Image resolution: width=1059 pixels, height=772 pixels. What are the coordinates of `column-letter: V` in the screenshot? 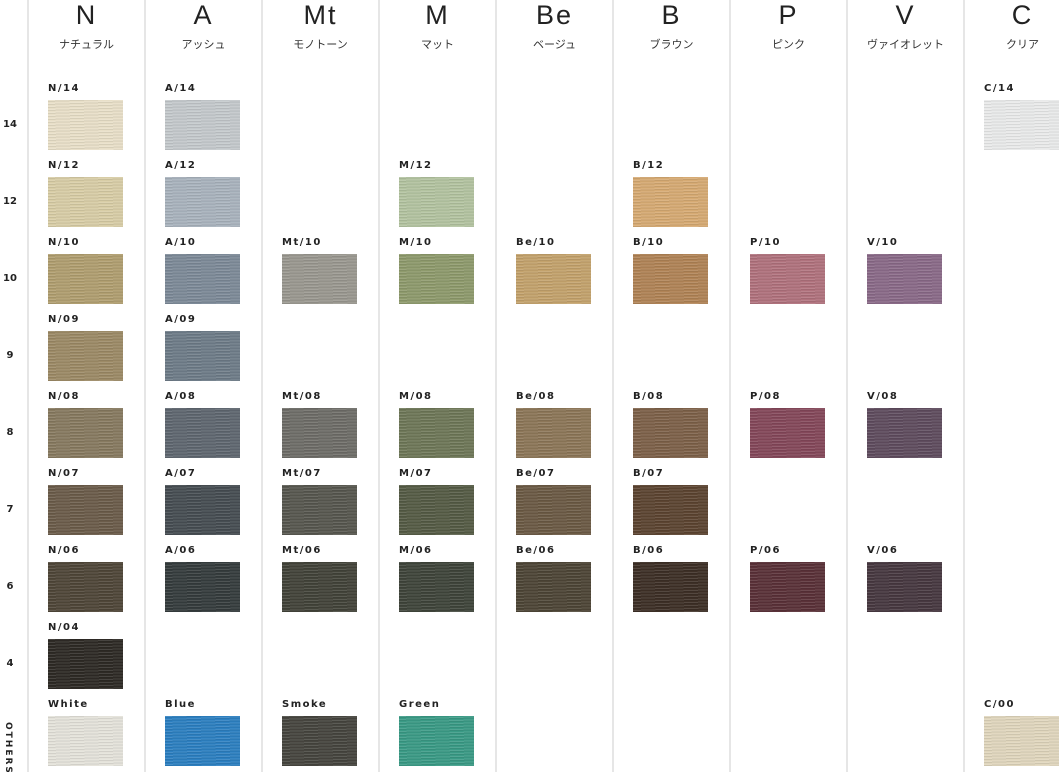 It's located at (905, 15).